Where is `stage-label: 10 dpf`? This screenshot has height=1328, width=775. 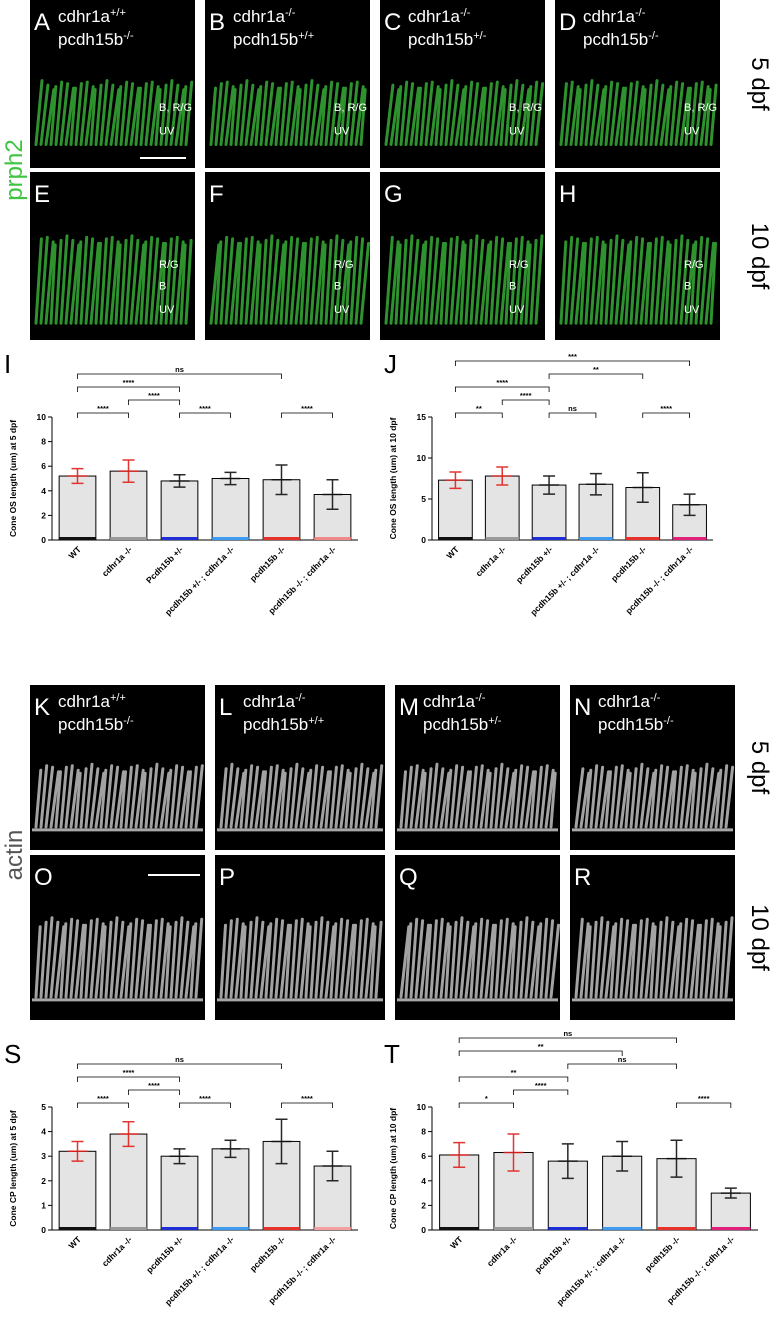 stage-label: 10 dpf is located at coordinates (759, 256).